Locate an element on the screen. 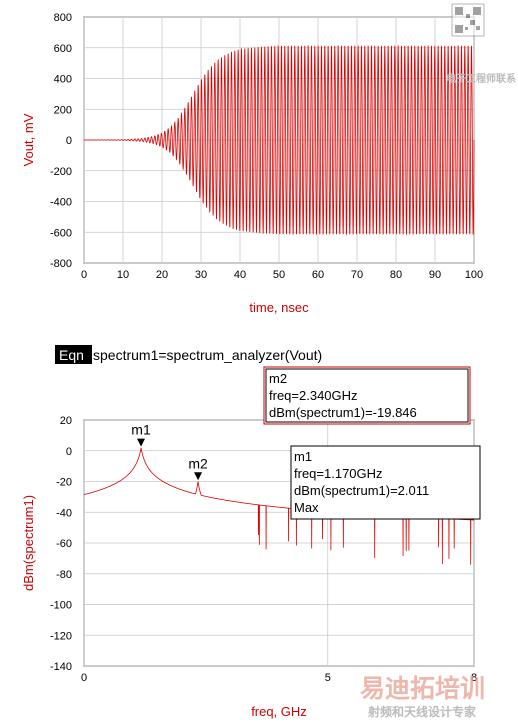 This screenshot has height=724, width=518. time-x-axis-label: time, nsec is located at coordinates (279, 307).